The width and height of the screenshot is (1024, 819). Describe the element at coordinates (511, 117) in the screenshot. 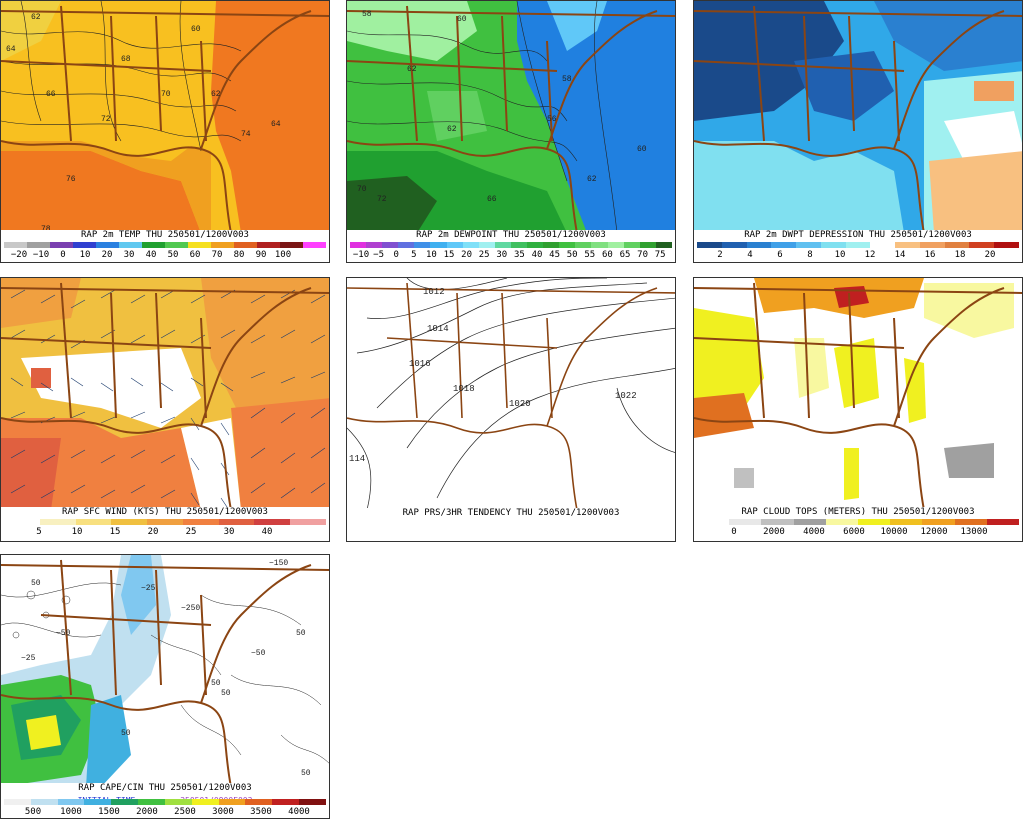

I see `dewpoint-map: 58 60 62 58 56 60 62 70 72 66 62` at that location.